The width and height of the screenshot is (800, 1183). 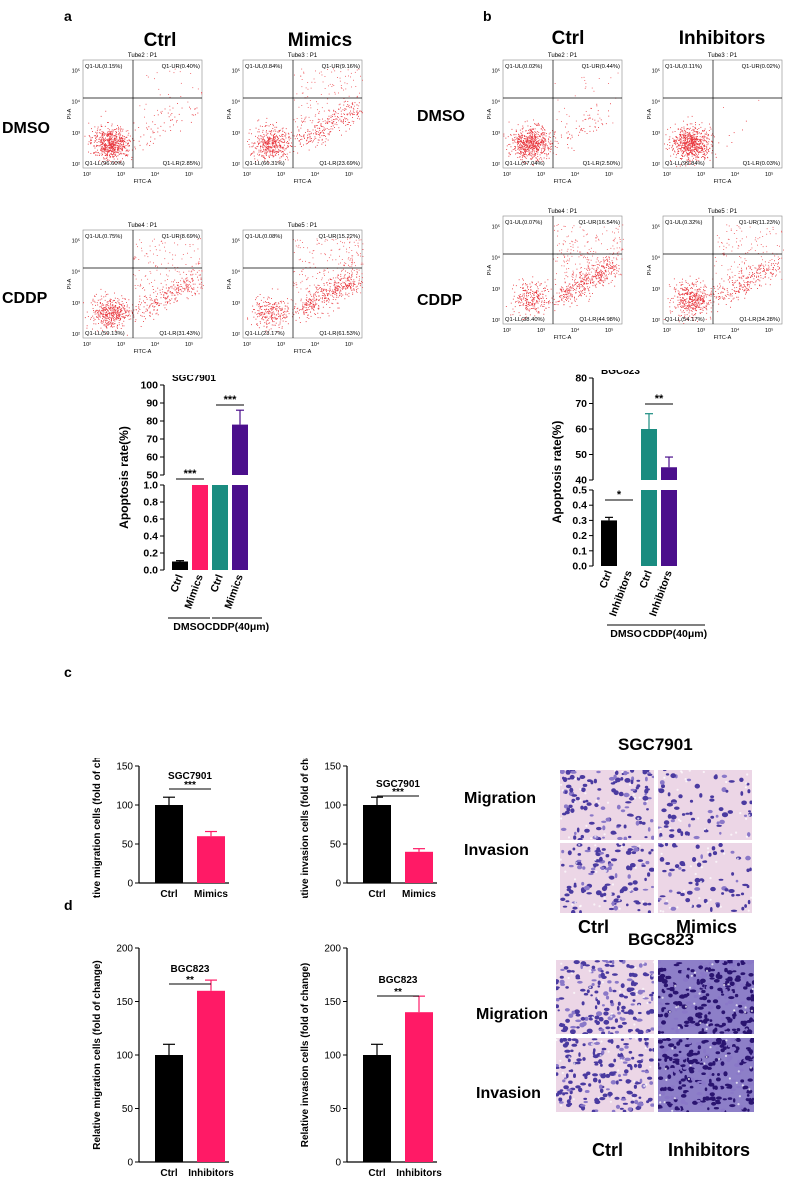 I want to click on x-tick-label: Inhibitors, so click(x=211, y=1173).